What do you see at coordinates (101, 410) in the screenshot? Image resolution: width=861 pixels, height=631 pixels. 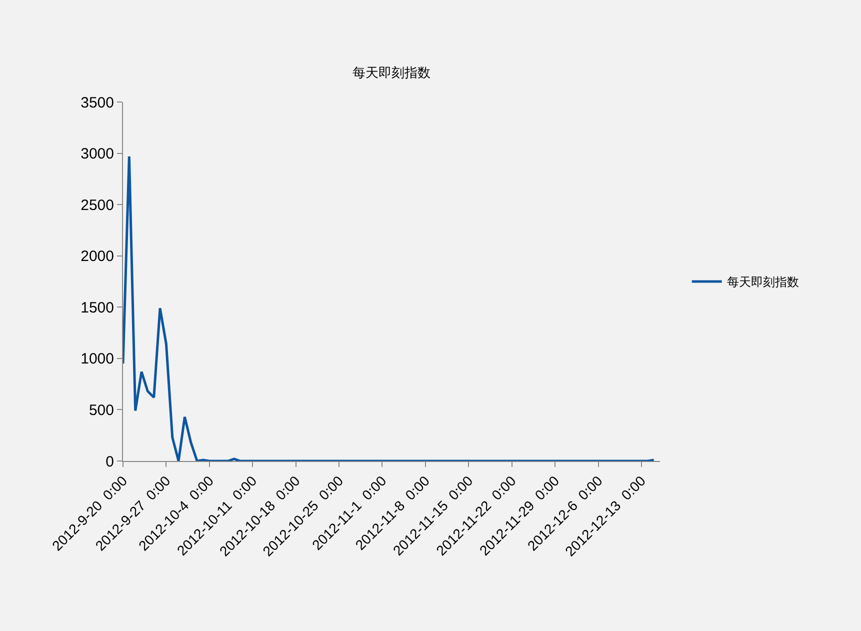 I see `y-tick-label: 500` at bounding box center [101, 410].